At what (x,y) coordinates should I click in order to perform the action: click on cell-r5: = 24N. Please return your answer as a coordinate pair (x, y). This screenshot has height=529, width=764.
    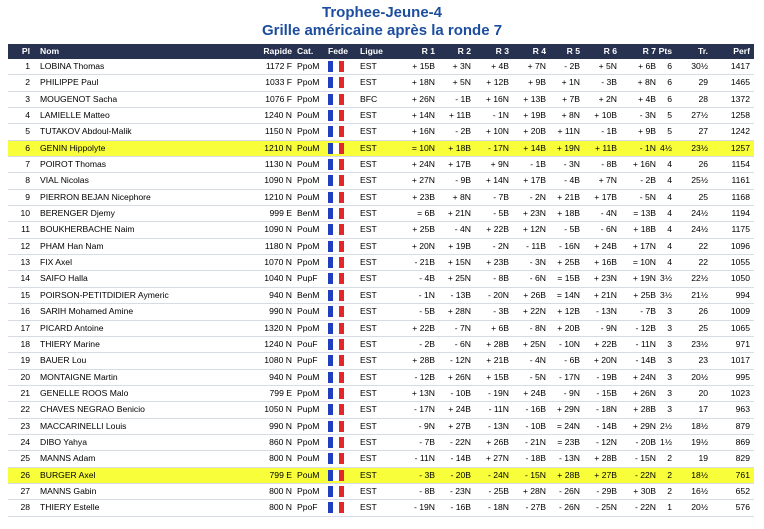
    Looking at the image, I should click on (568, 425).